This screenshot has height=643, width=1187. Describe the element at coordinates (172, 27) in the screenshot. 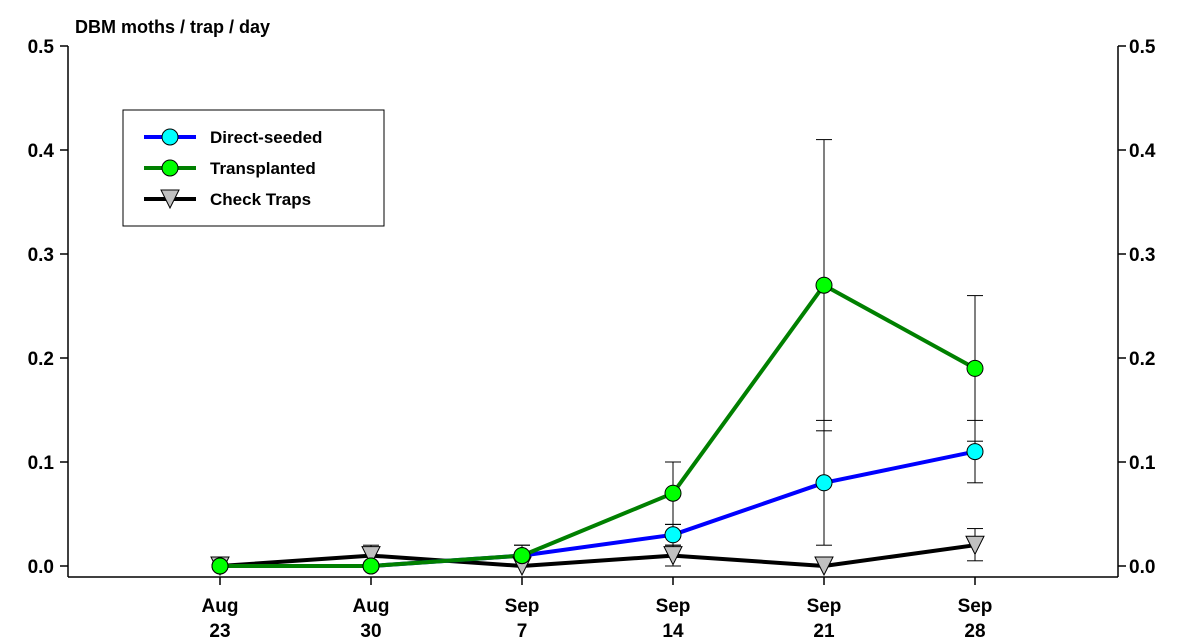

I see `y-axis-title: DBM moths / trap / day` at that location.